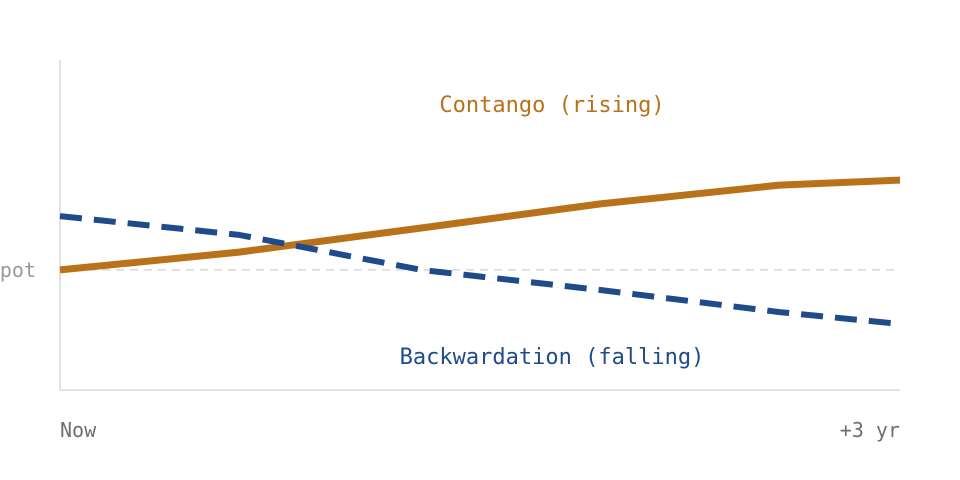  I want to click on series-label-0: Contango (rising), so click(551, 105).